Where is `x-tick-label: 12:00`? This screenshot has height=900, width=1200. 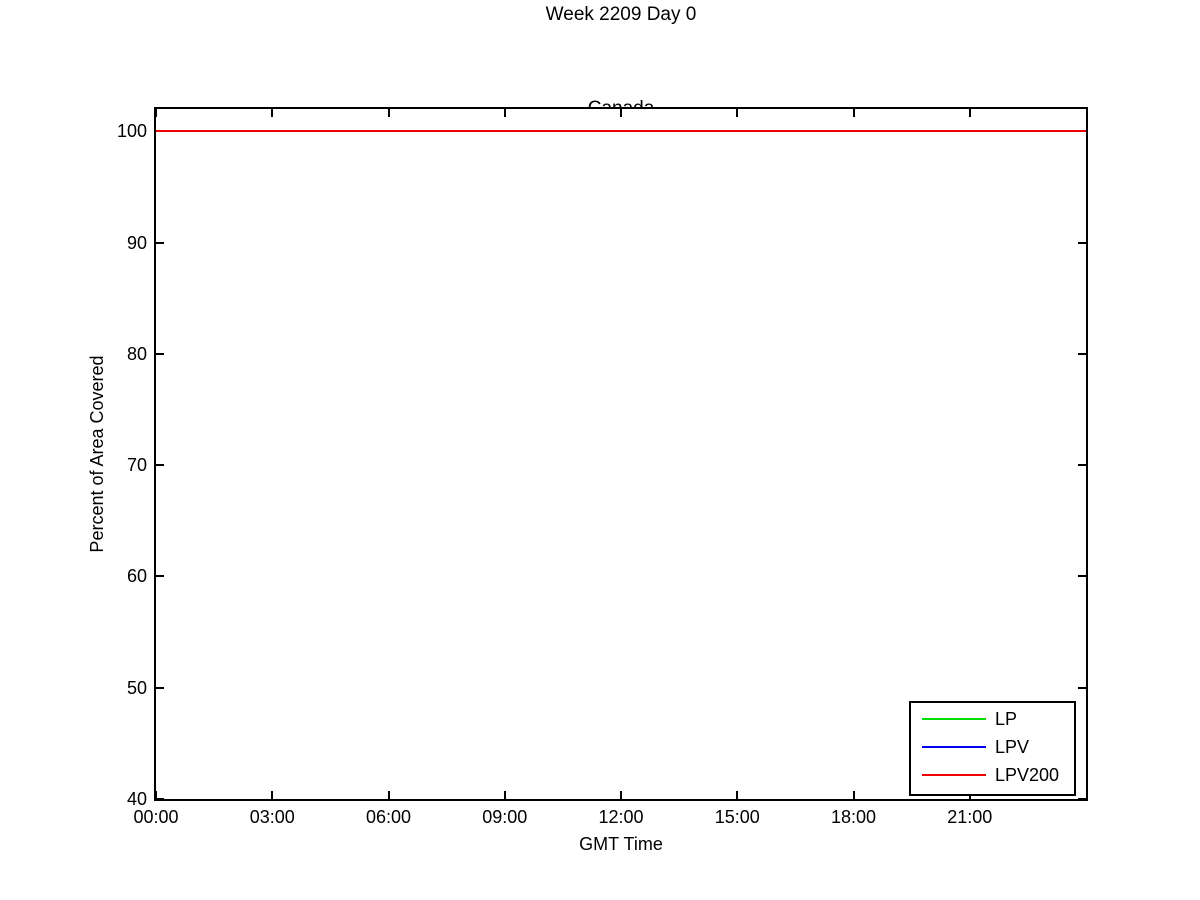 x-tick-label: 12:00 is located at coordinates (621, 817).